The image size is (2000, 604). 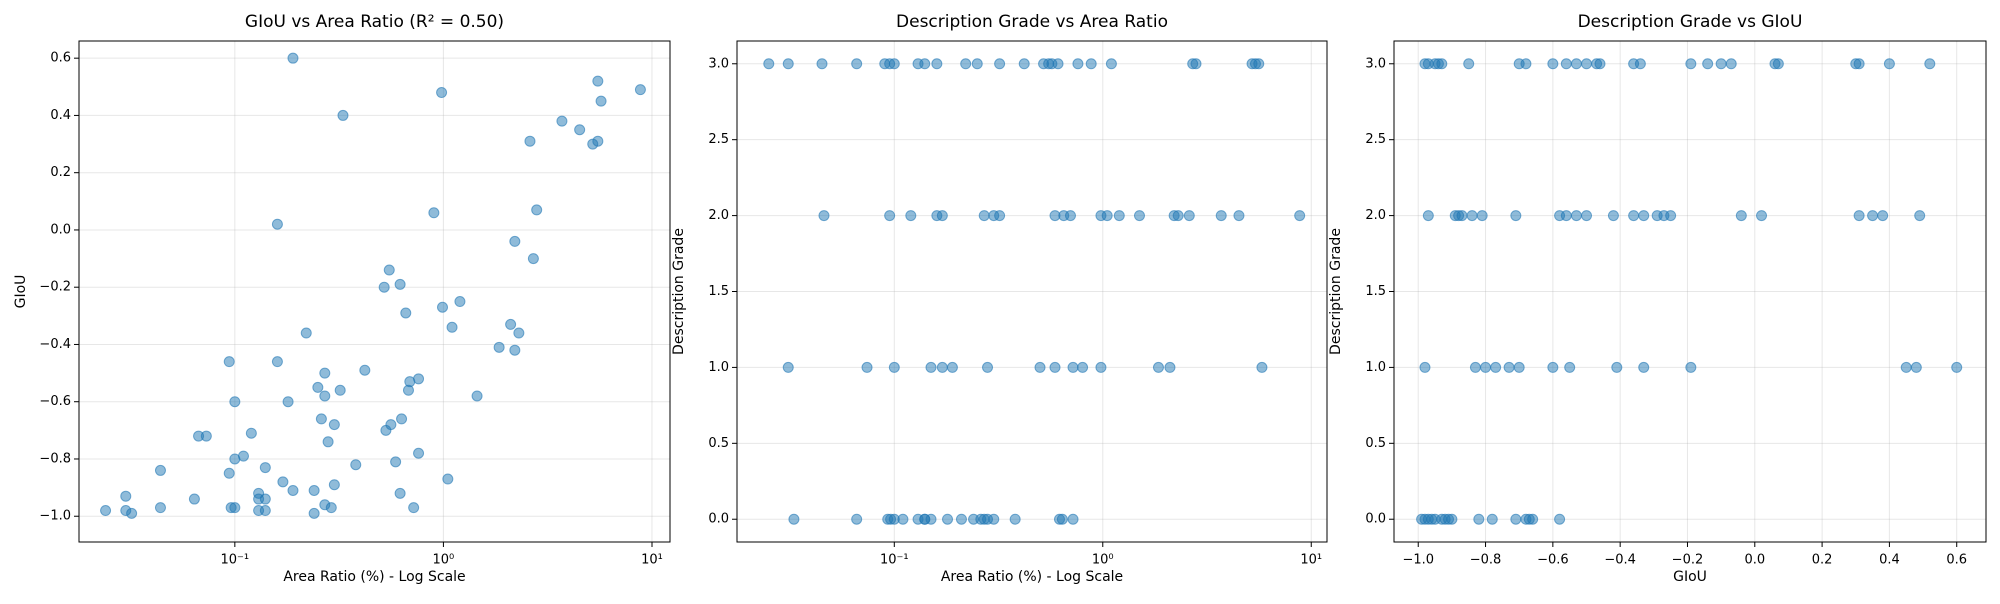 What do you see at coordinates (55, 516) in the screenshot?
I see `y-tick-label: −1.0` at bounding box center [55, 516].